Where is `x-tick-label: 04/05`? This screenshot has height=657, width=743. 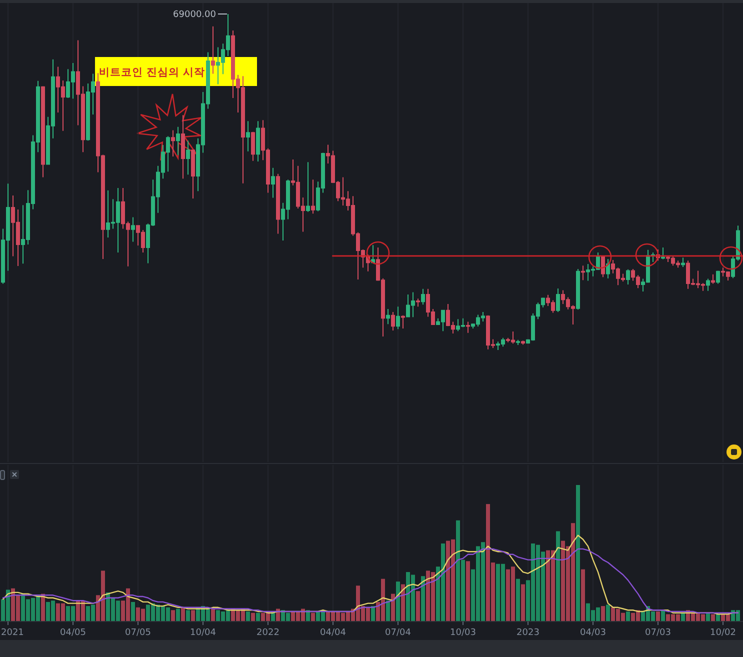
x-tick-label: 04/05 is located at coordinates (73, 633).